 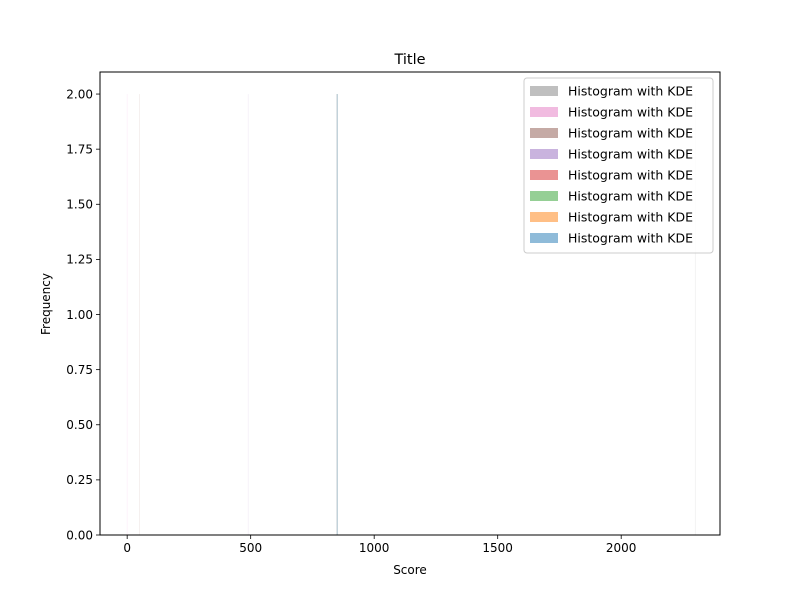 What do you see at coordinates (79, 370) in the screenshot?
I see `y-tick-label: 0.75` at bounding box center [79, 370].